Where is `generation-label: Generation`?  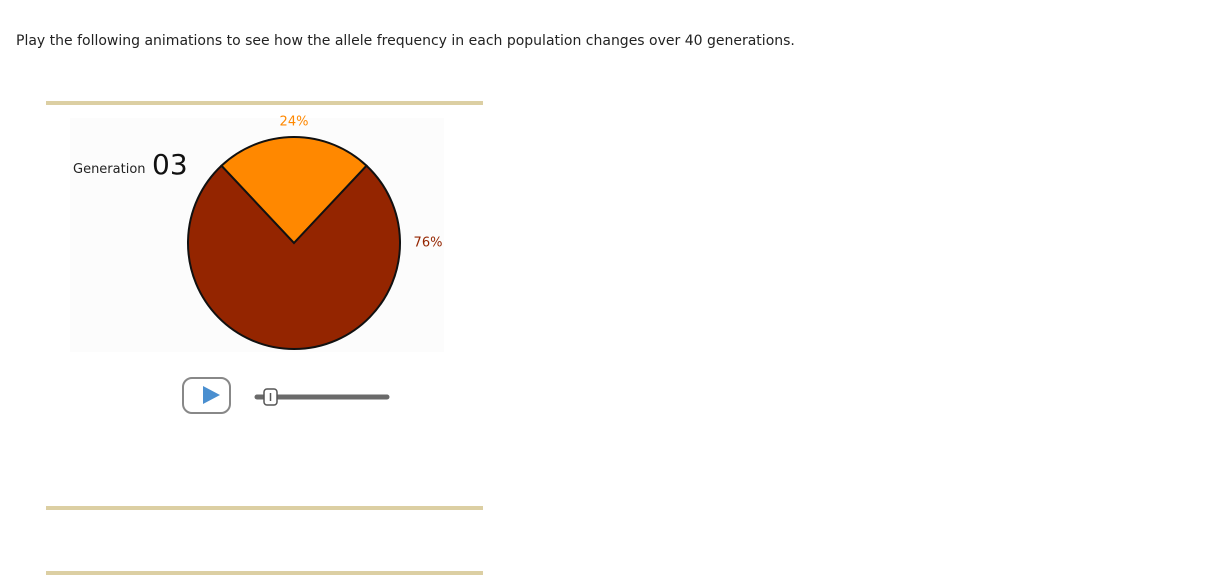
generation-label: Generation is located at coordinates (109, 169).